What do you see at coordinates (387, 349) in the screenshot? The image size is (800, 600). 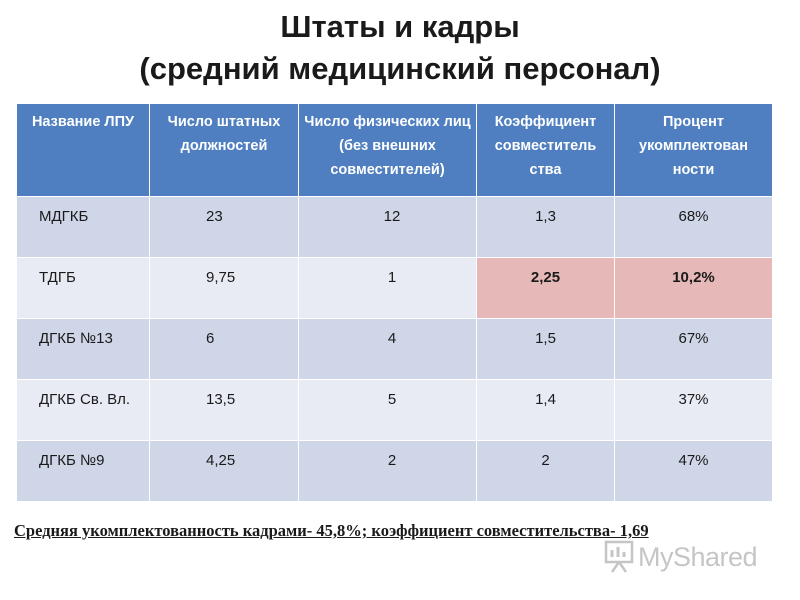 I see `cell-physical-persons: 4` at bounding box center [387, 349].